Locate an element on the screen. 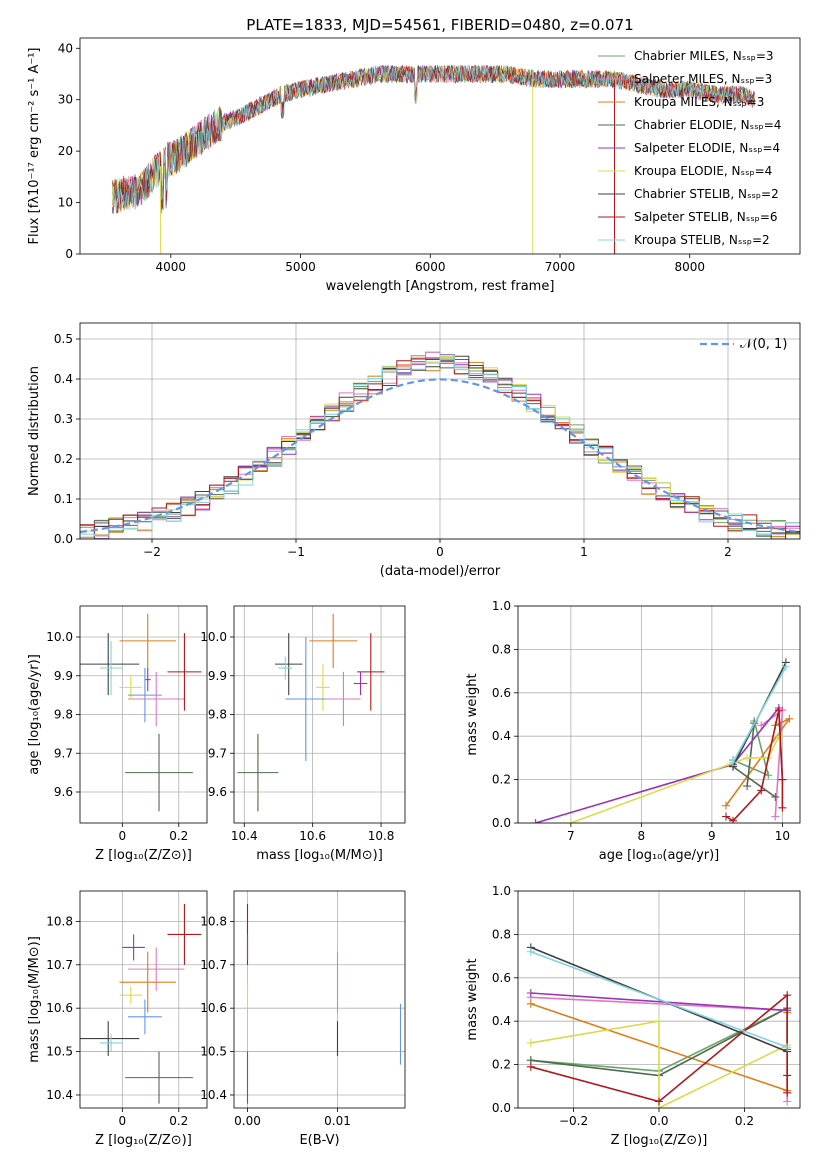 Image resolution: width=819 pixels, height=1170 pixels. y-tick-label: 20 is located at coordinates (65, 151).